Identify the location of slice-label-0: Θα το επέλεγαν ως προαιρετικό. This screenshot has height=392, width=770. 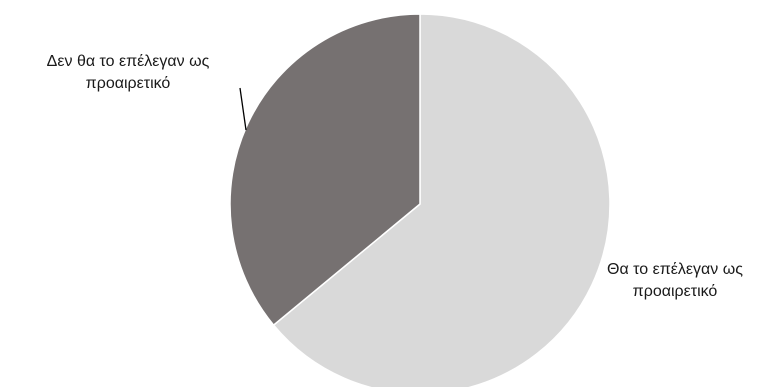
(675, 280).